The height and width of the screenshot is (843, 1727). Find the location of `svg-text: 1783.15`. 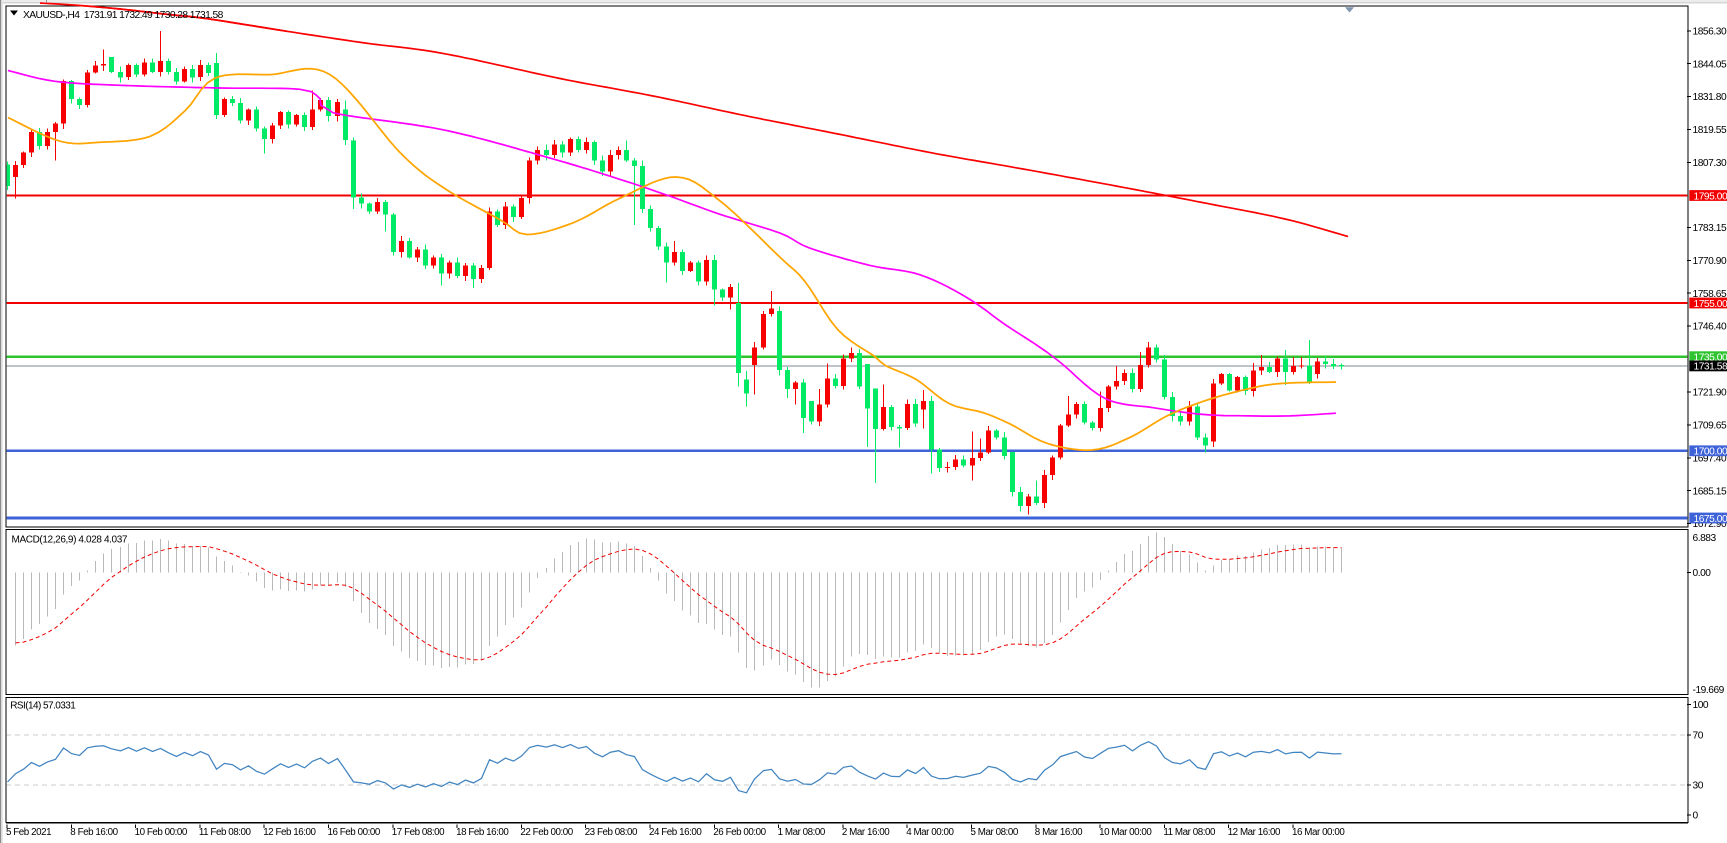

svg-text: 1783.15 is located at coordinates (1710, 228).